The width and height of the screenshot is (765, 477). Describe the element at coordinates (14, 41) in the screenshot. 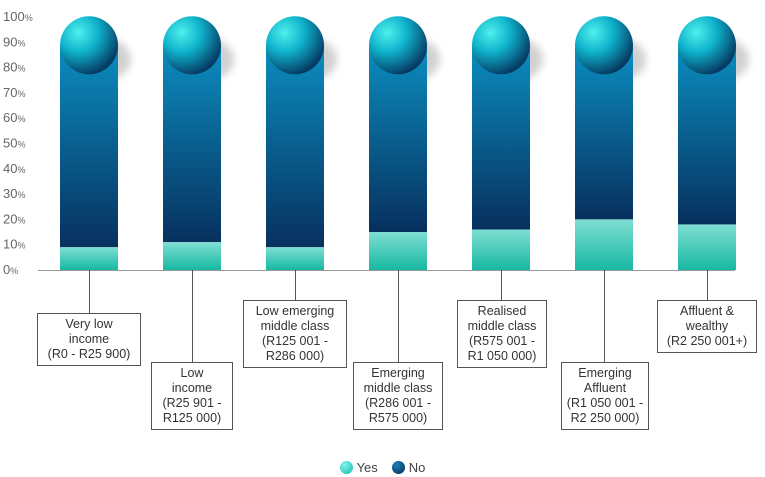

I see `y-tick-label: 90%` at that location.